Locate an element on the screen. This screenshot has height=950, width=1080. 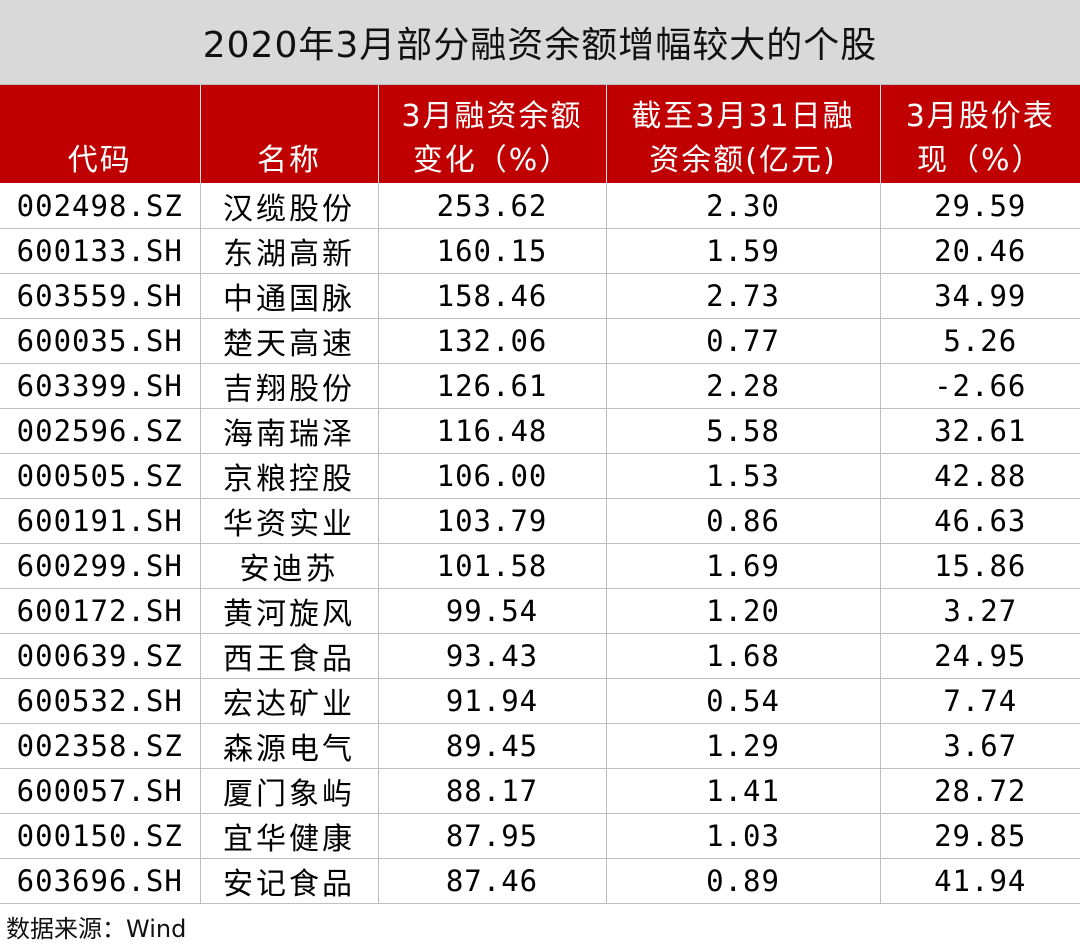
cell-price: 7.74 is located at coordinates (980, 701).